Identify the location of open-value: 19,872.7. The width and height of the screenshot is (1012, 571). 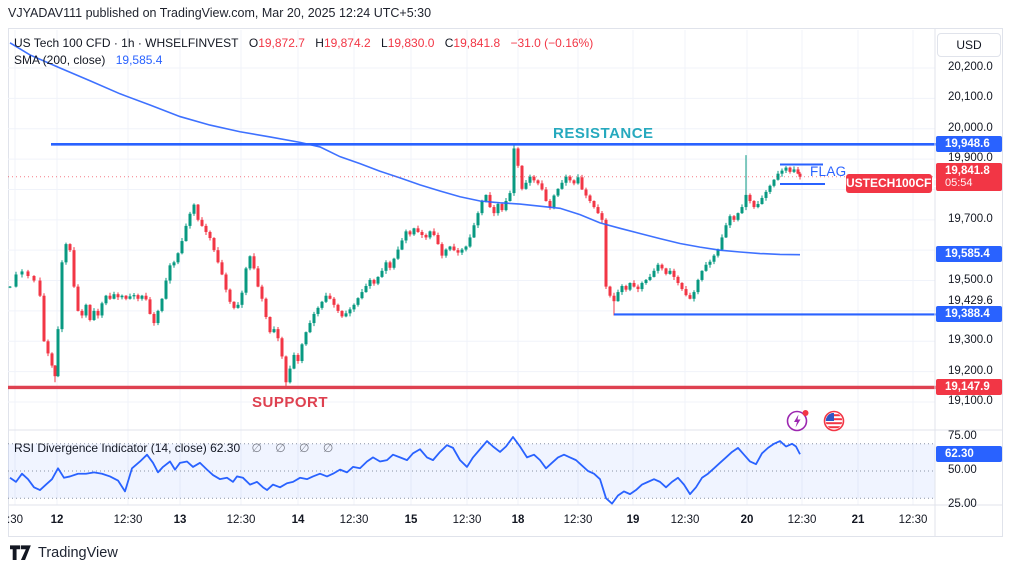
(281, 43).